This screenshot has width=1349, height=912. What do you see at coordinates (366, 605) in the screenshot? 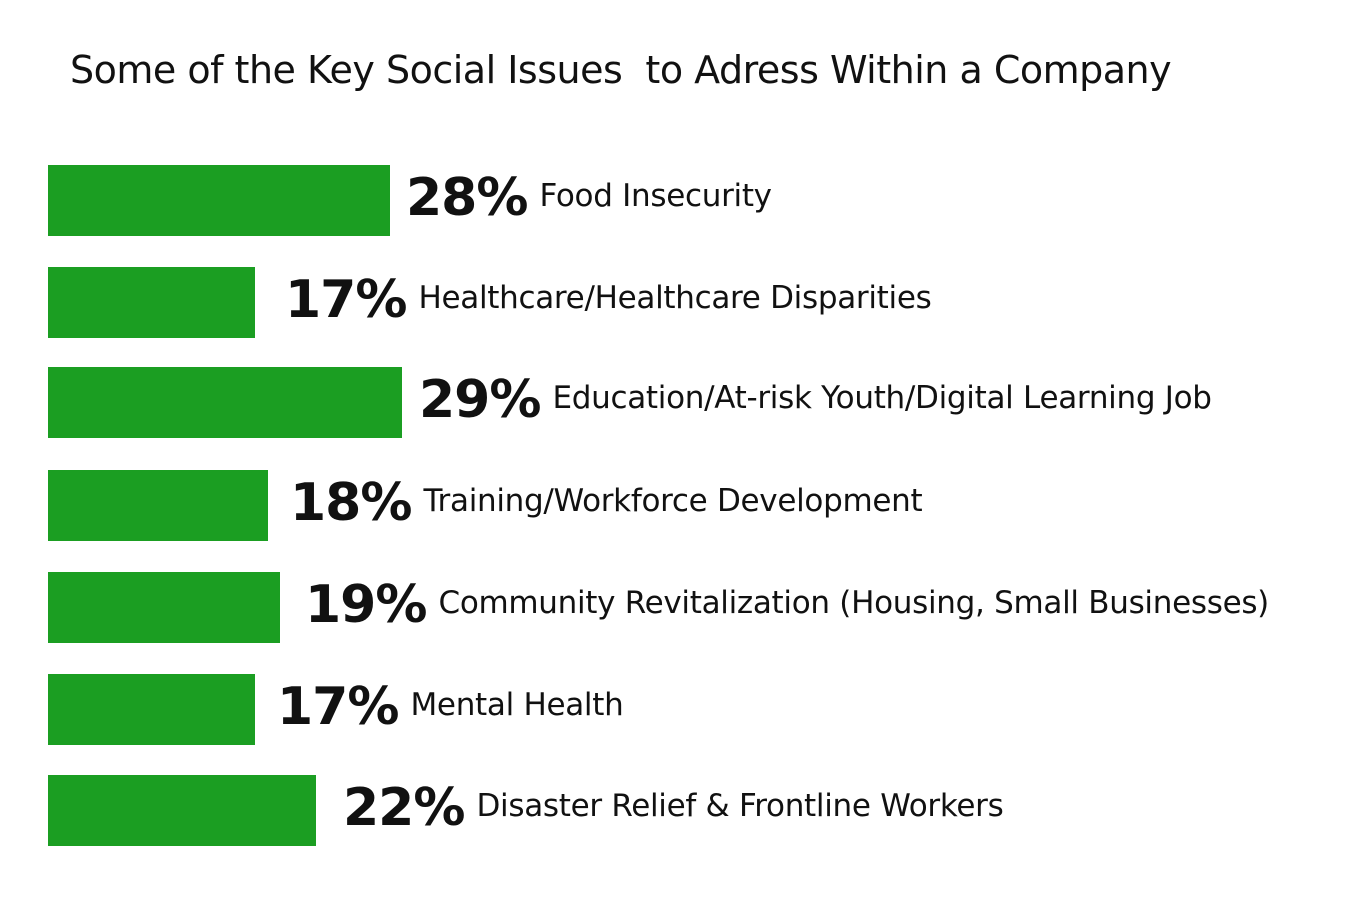
I see `bar-value-label: 19%` at bounding box center [366, 605].